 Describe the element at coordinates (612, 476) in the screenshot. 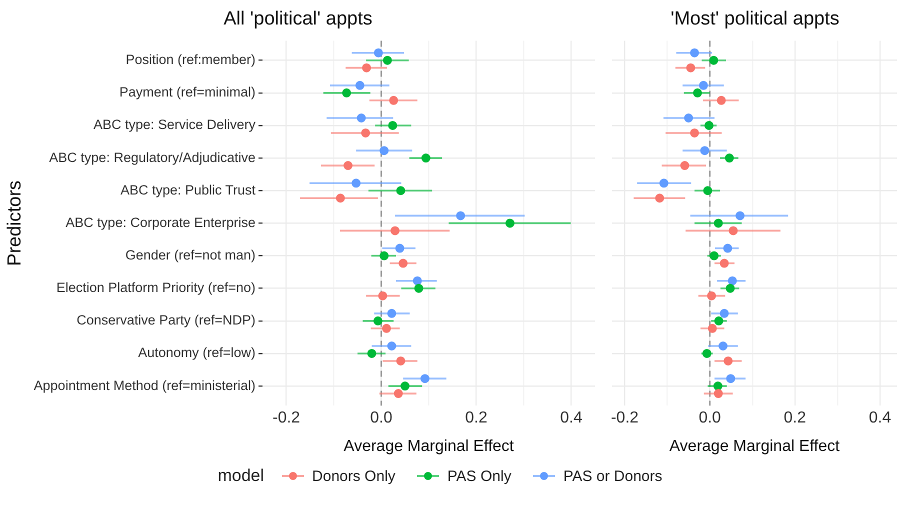

I see `legend-label: PAS or Donors` at that location.